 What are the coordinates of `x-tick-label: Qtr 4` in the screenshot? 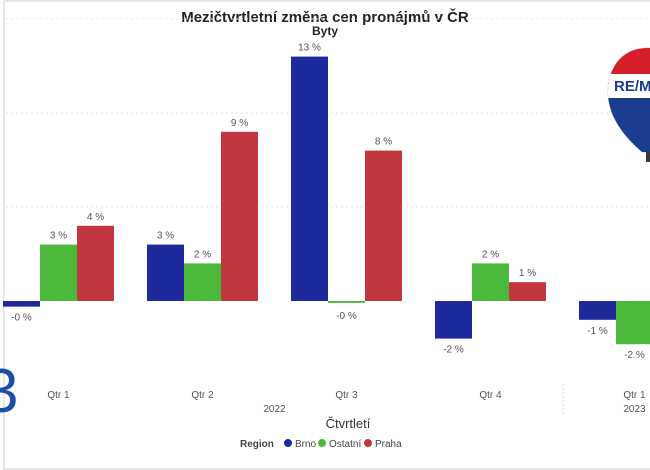 It's located at (490, 395).